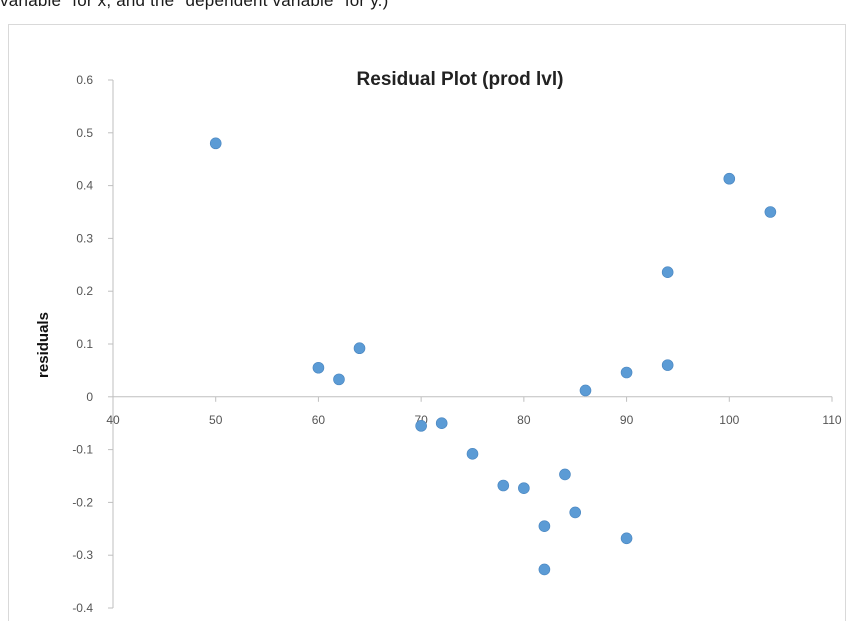 The width and height of the screenshot is (847, 623). What do you see at coordinates (84, 291) in the screenshot?
I see `y-tick-label: 0.2` at bounding box center [84, 291].